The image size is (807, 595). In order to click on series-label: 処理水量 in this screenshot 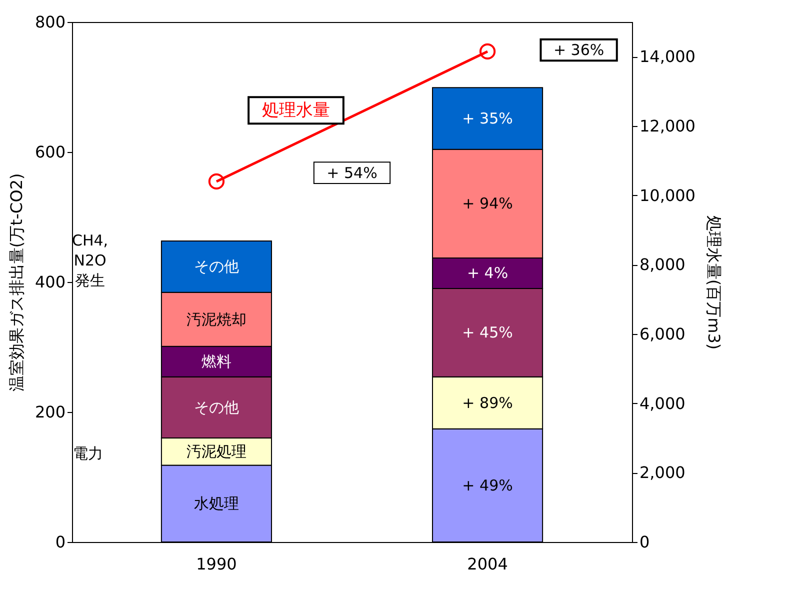, I will do `click(296, 110)`.